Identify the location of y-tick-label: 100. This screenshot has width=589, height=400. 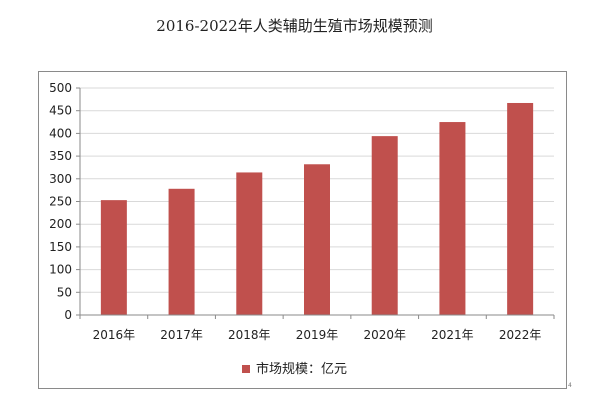
(60, 270).